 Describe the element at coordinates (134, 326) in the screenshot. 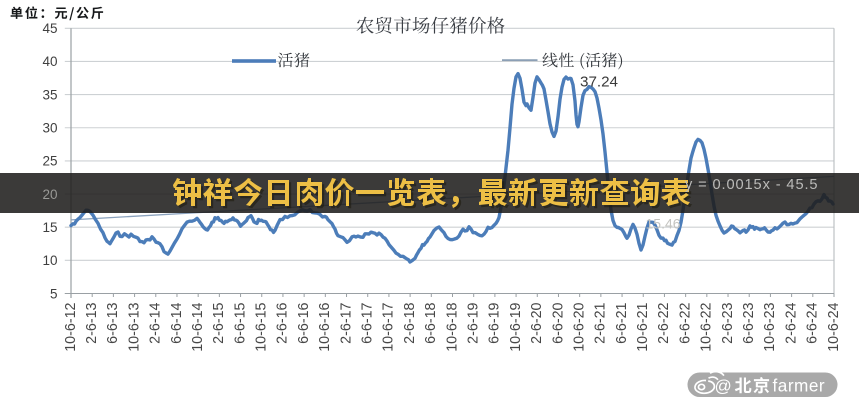

I see `svg-text: 10-6-13` at that location.